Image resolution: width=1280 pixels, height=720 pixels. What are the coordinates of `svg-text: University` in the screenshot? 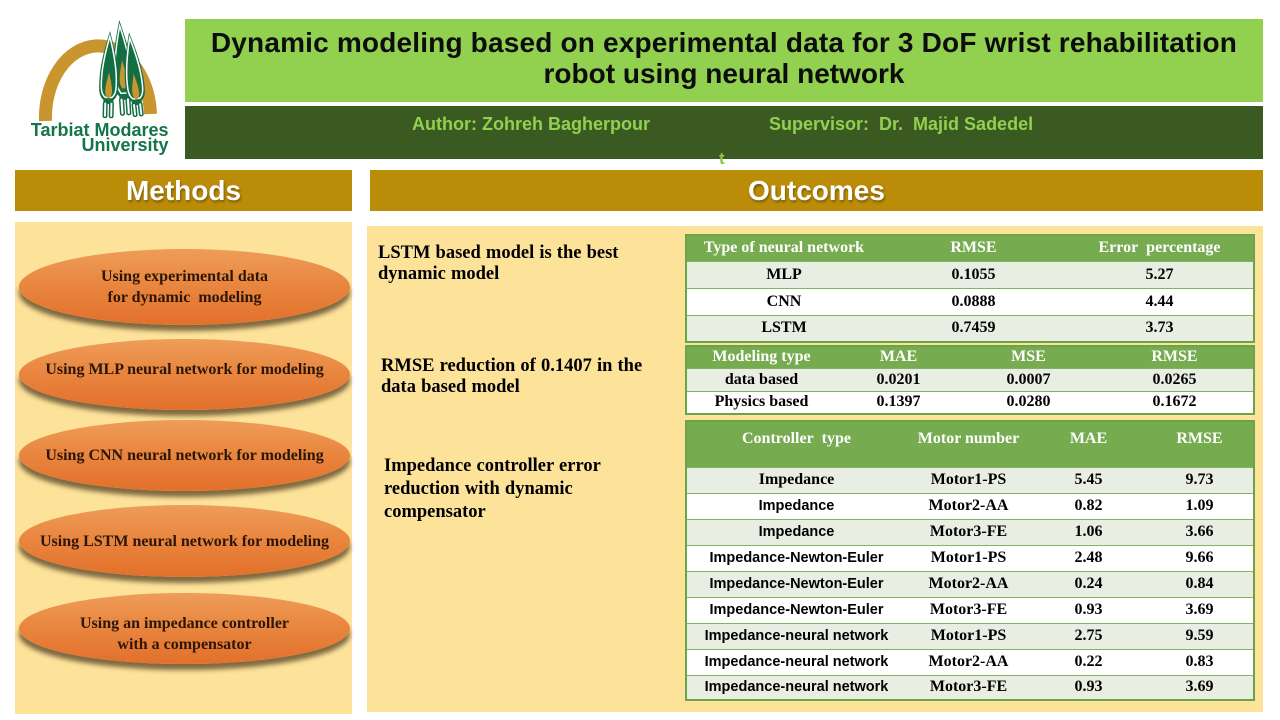 It's located at (124, 145).